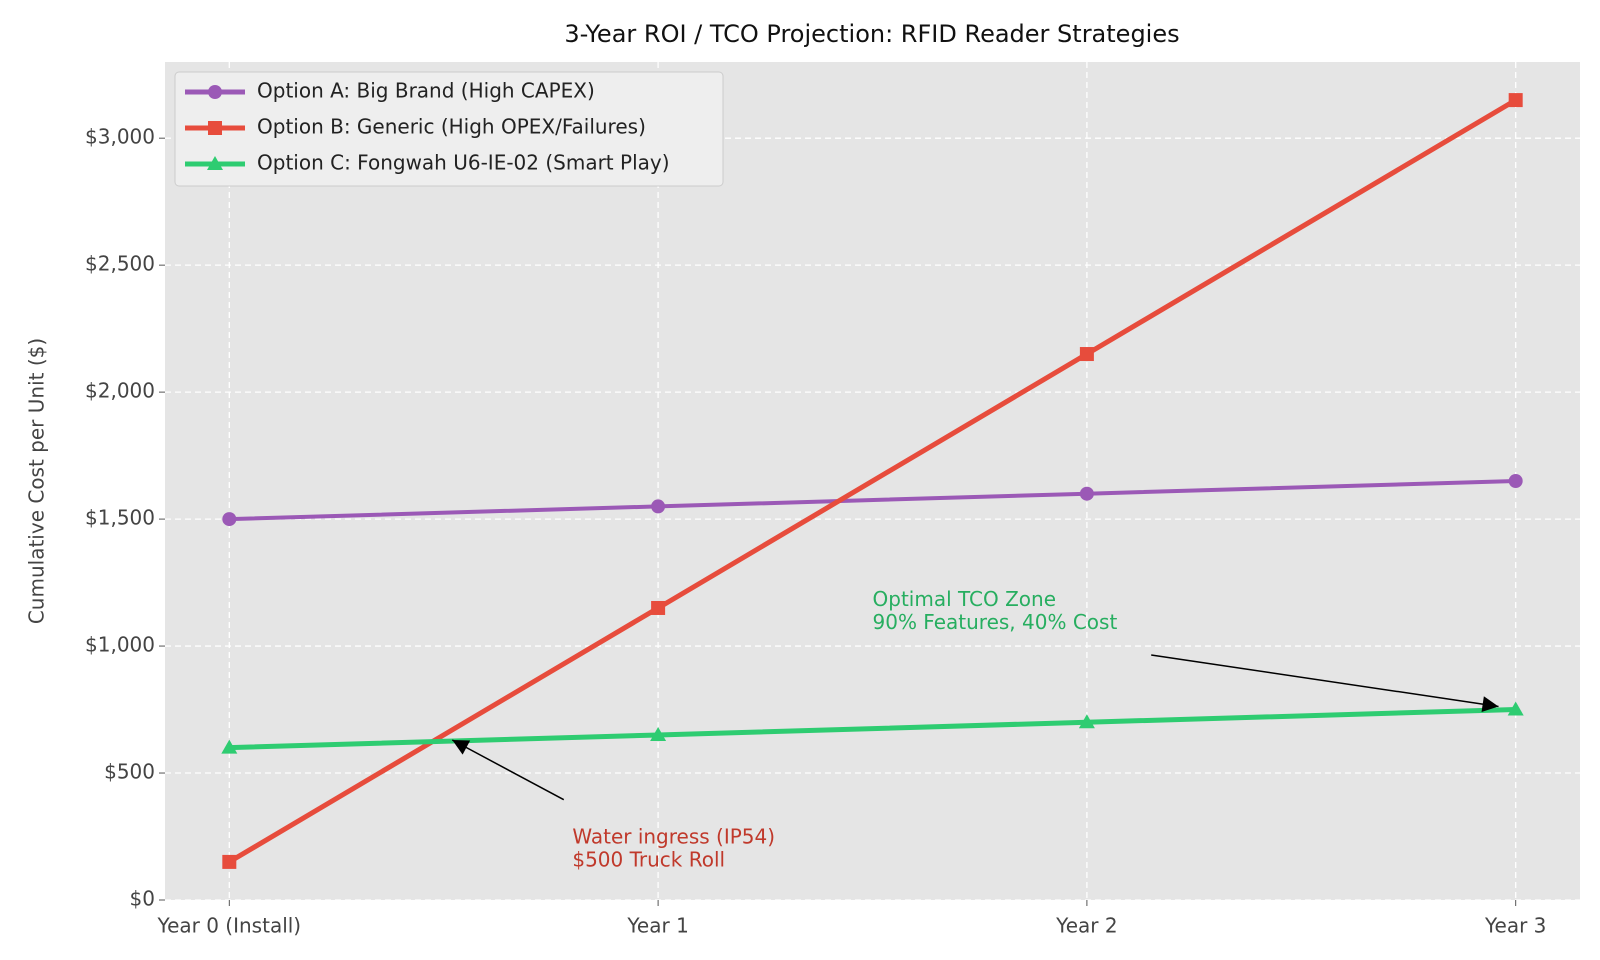  Describe the element at coordinates (648, 859) in the screenshot. I see `annotation-text: $500 Truck Roll` at that location.